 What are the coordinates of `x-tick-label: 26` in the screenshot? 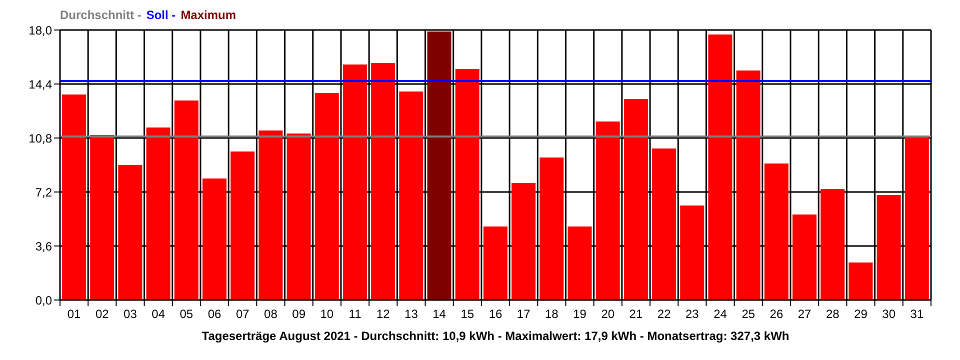 It's located at (777, 314).